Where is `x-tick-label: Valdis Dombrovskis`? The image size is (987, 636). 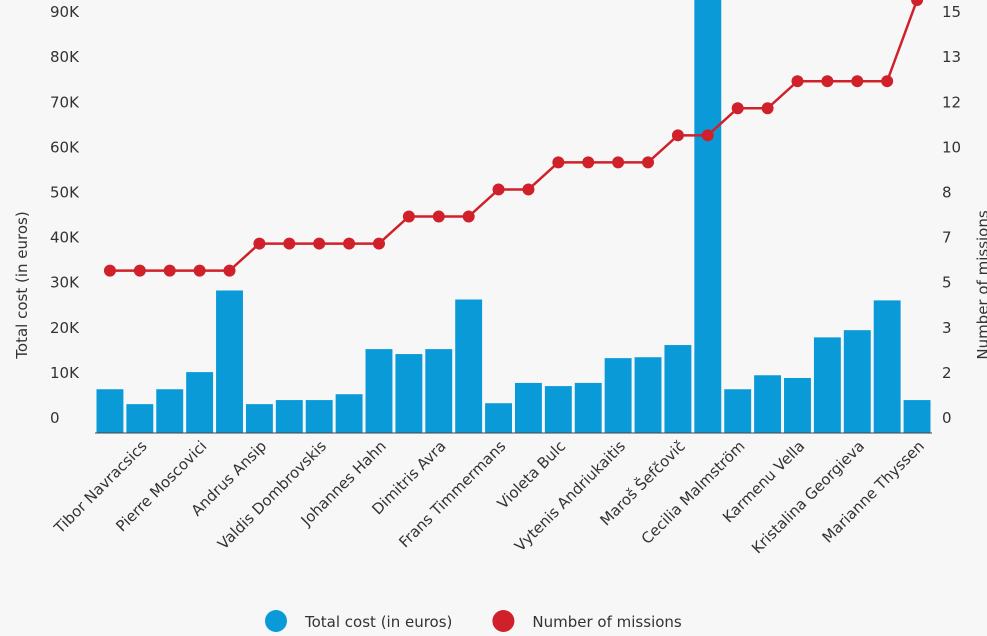
x-tick-label: Valdis Dombrovskis is located at coordinates (272, 495).